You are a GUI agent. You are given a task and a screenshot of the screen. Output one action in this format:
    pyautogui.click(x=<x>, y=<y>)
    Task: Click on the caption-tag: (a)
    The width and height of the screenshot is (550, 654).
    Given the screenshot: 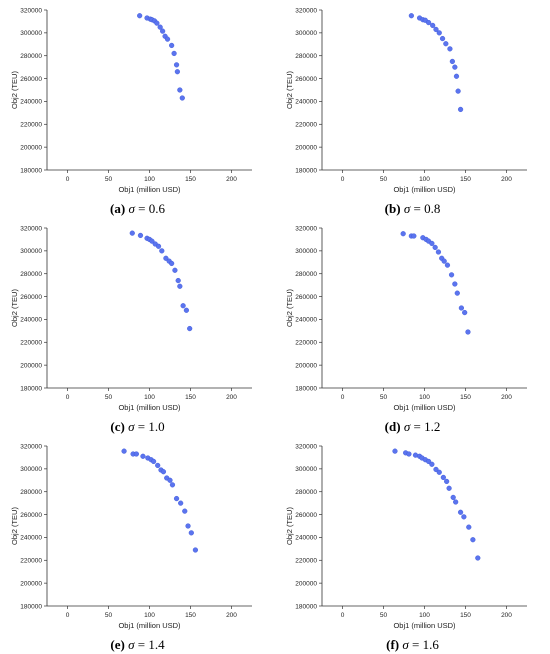 What is the action you would take?
    pyautogui.click(x=118, y=208)
    